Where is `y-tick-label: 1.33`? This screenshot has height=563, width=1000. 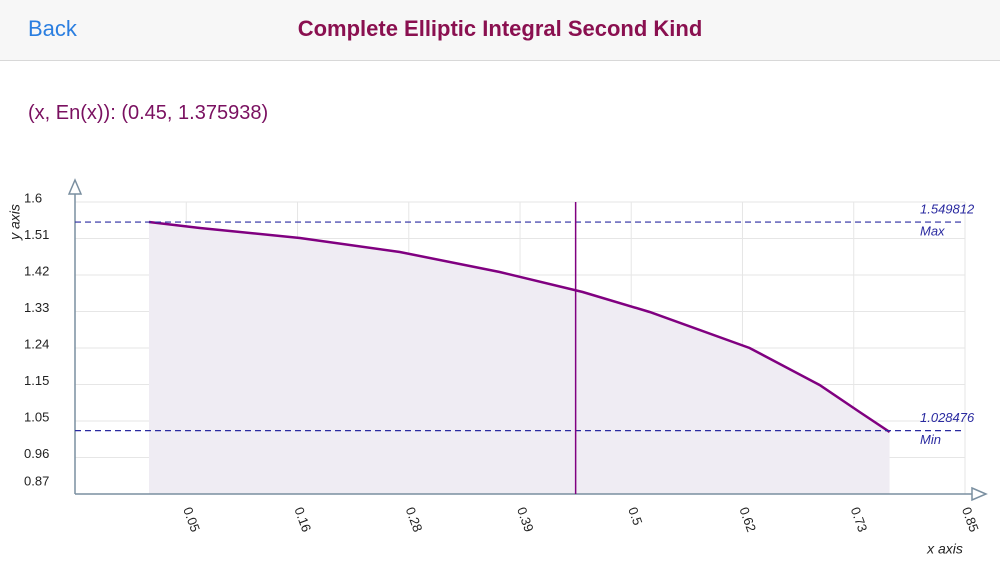
y-tick-label: 1.33 is located at coordinates (36, 307).